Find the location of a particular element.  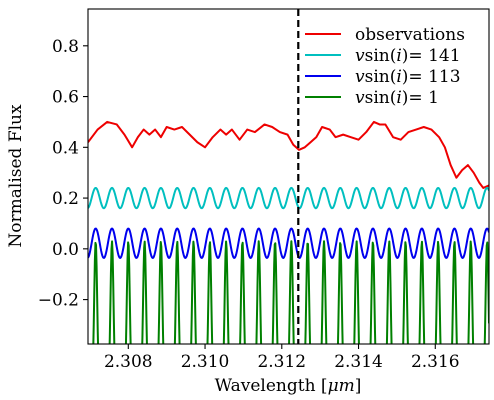

x-axis-label: Wavelength [μm] is located at coordinates (288, 386).